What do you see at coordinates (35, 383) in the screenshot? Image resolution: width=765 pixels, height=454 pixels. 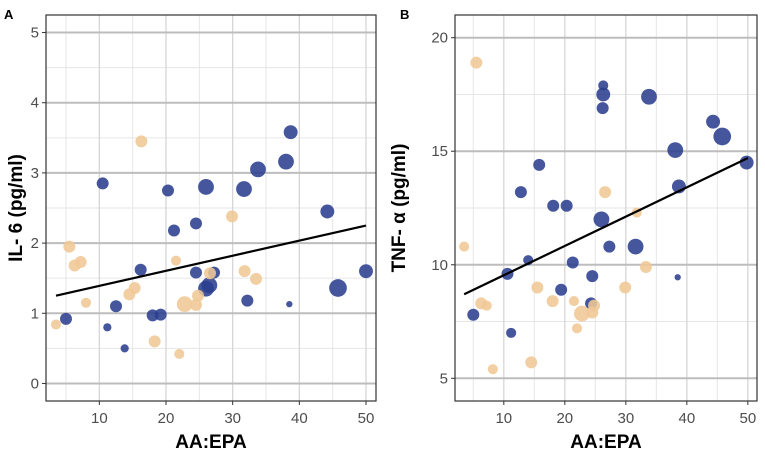 I see `y-tick-label: 0` at bounding box center [35, 383].